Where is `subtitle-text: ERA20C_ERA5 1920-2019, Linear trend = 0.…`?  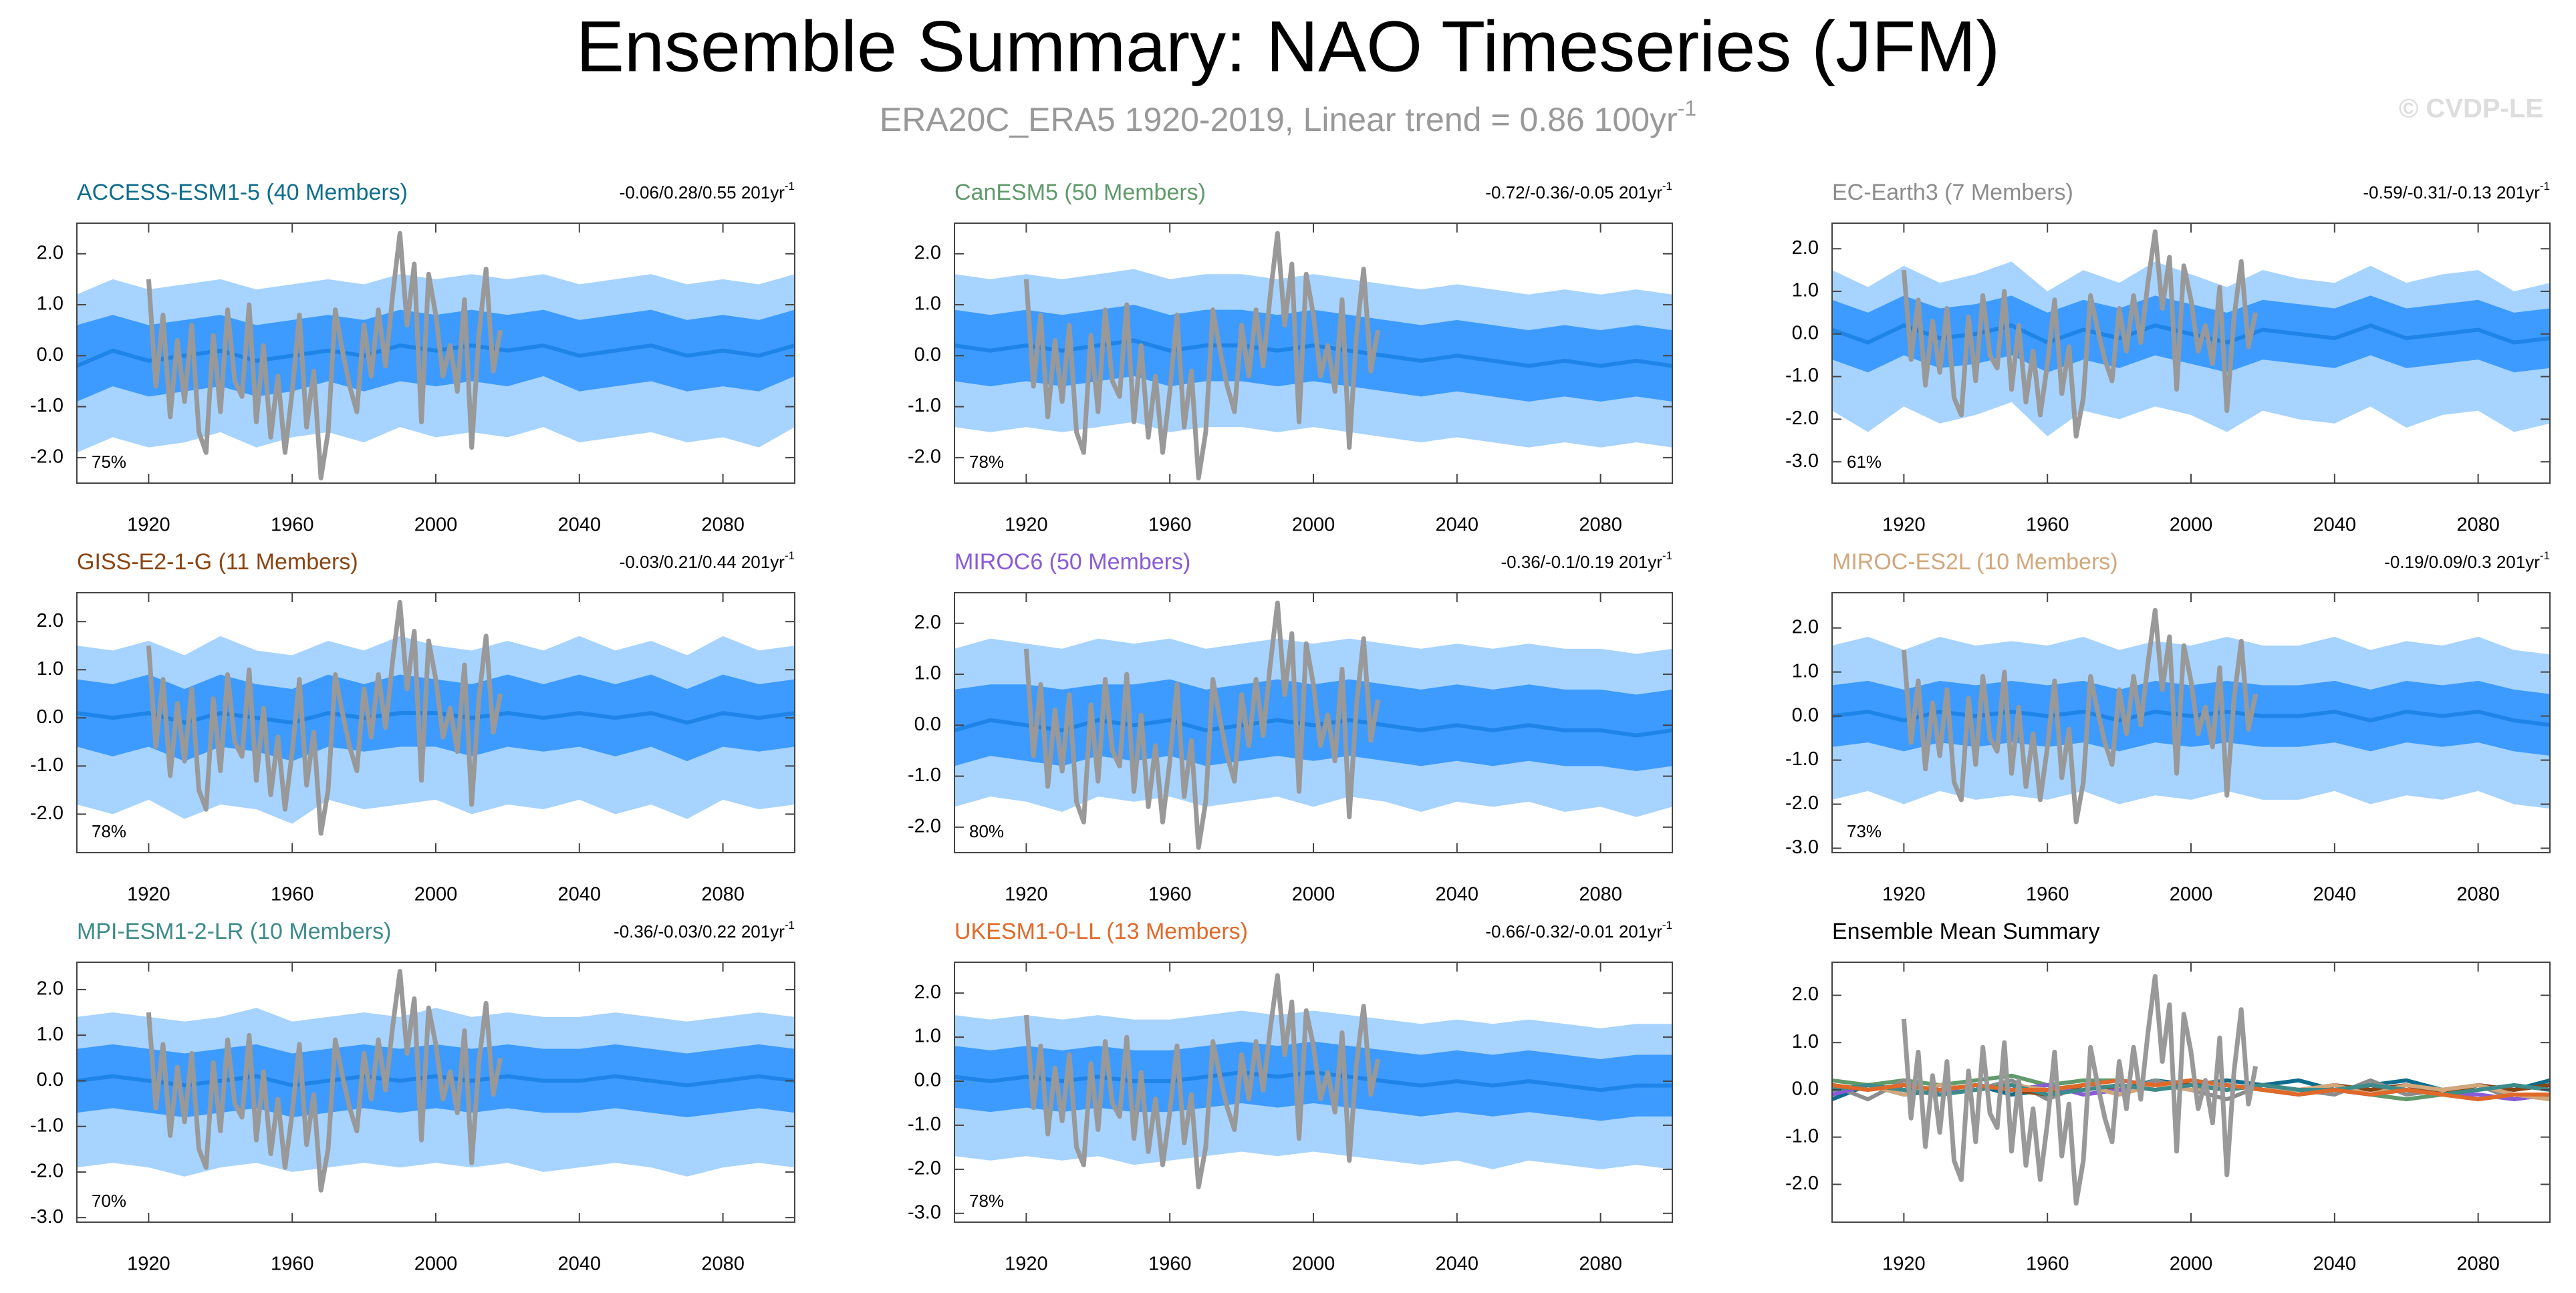
subtitle-text: ERA20C_ERA5 1920-2019, Linear trend = 0.… is located at coordinates (1279, 119).